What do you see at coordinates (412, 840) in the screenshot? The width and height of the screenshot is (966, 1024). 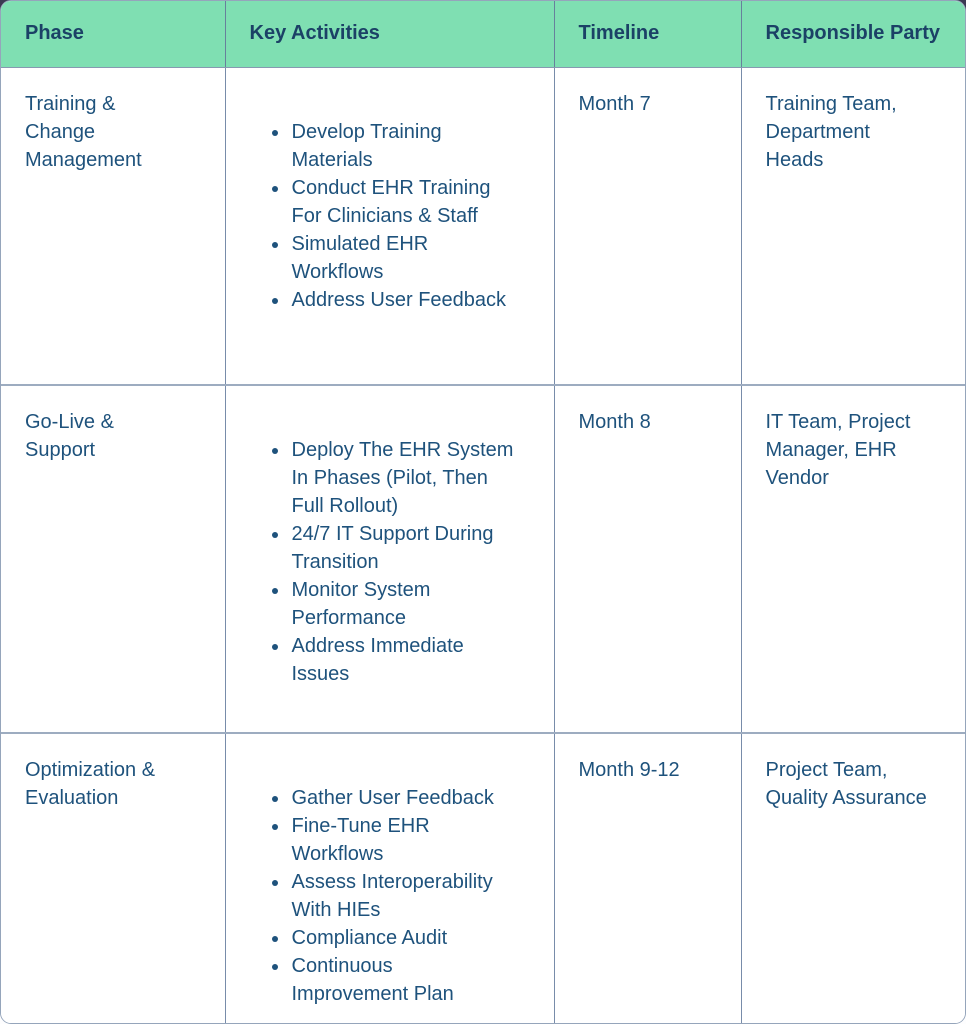 I see `activity-item: Fine-Tune EHR Workflows` at bounding box center [412, 840].